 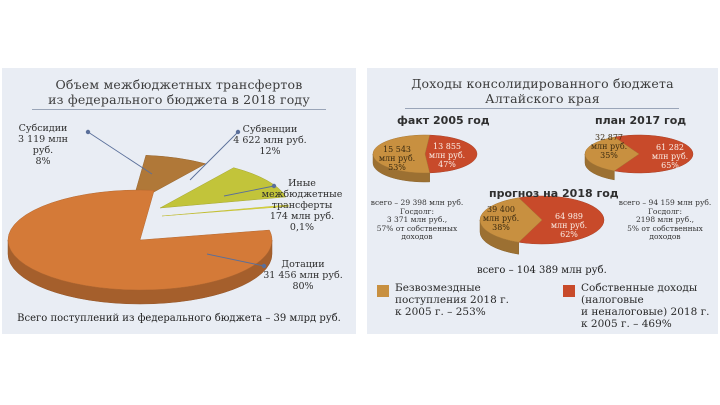 What do you see at coordinates (438, 288) in the screenshot?
I see `legend-bv-line-1: Безвозмездные` at bounding box center [438, 288].